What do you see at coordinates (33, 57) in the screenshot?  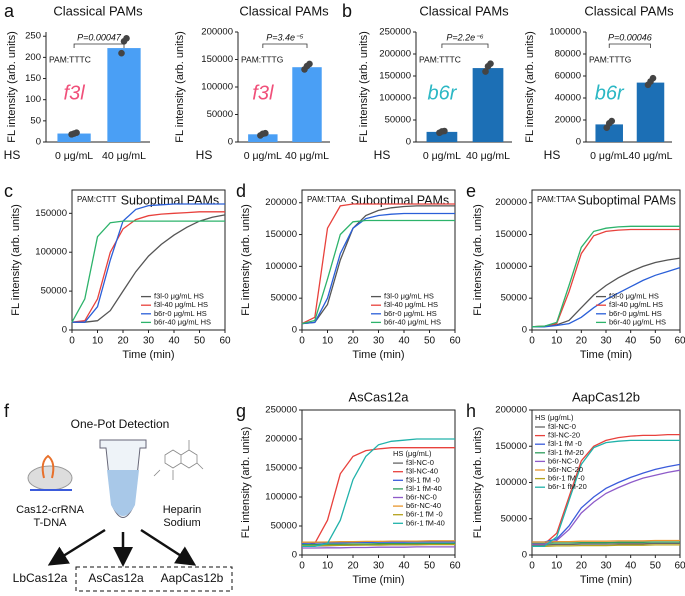 I see `y-tick-label: 200` at bounding box center [33, 57].